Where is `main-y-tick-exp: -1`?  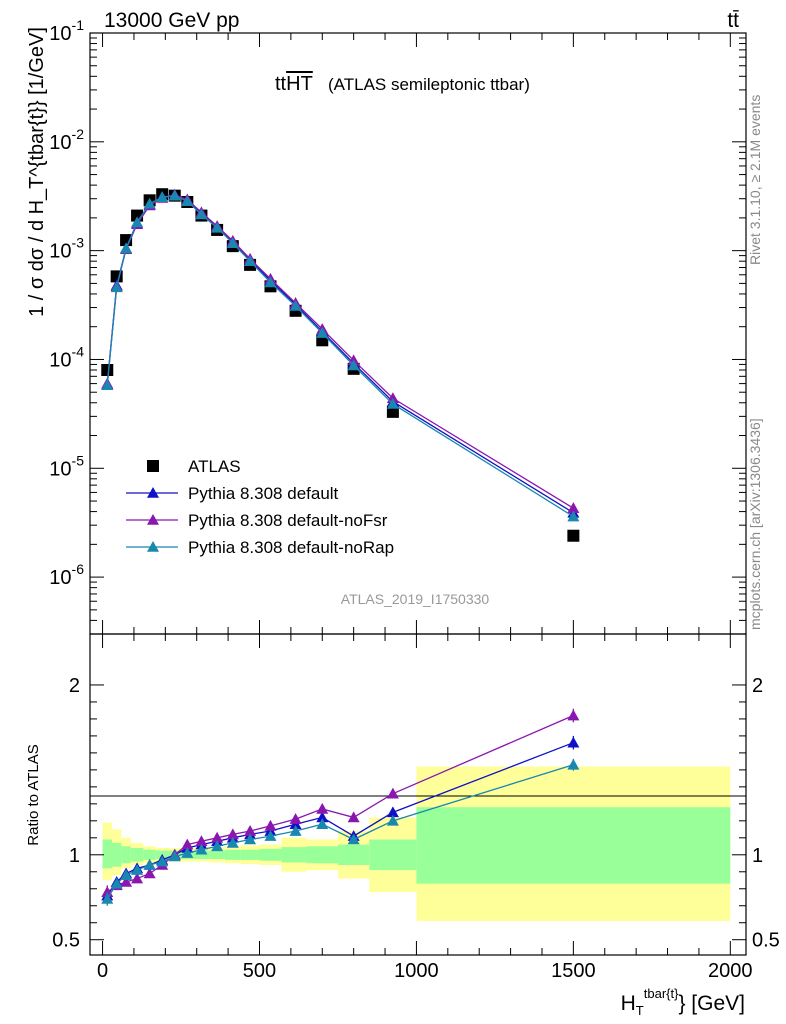 main-y-tick-exp: -1 is located at coordinates (78, 25).